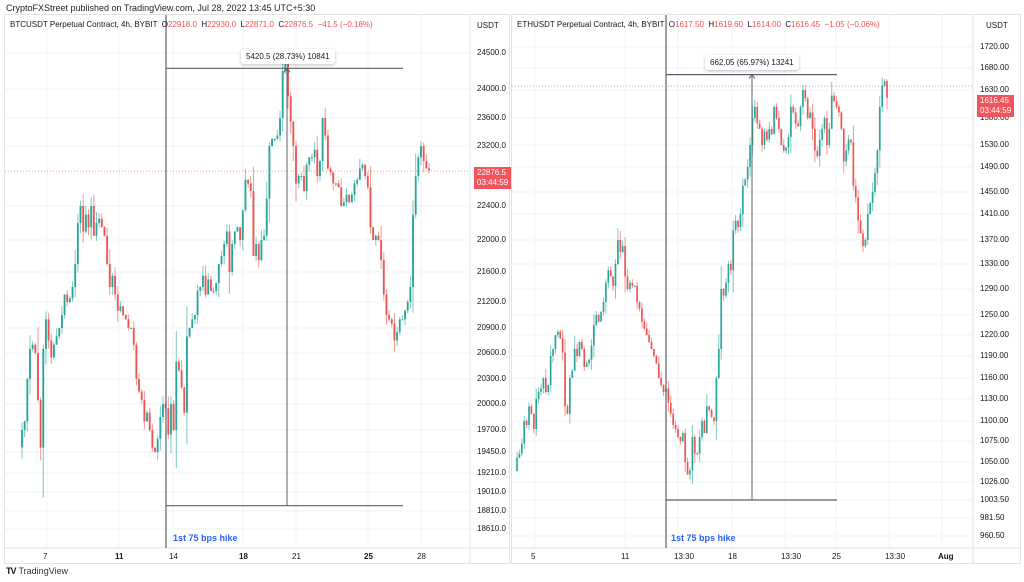 This screenshot has width=1024, height=582. What do you see at coordinates (689, 24) in the screenshot?
I see `eth-open: 1617.50` at bounding box center [689, 24].